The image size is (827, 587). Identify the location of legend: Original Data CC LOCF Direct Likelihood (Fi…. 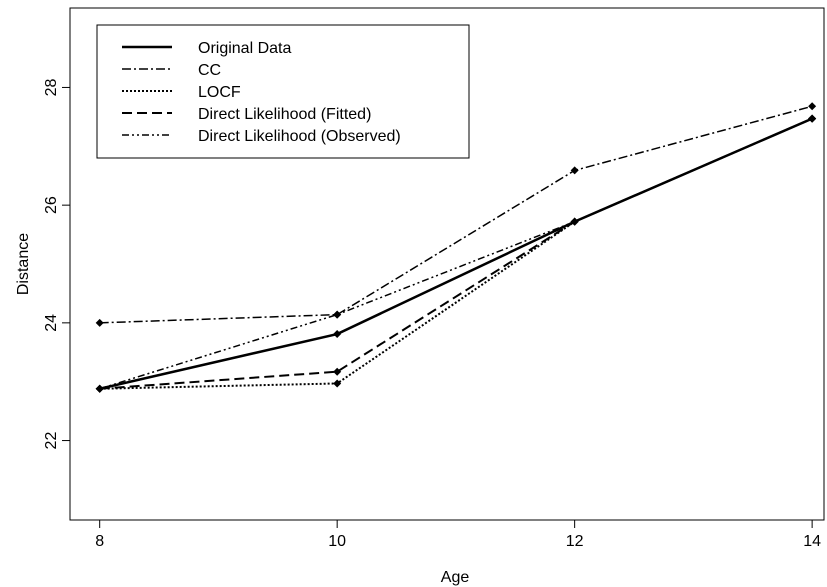
(283, 91).